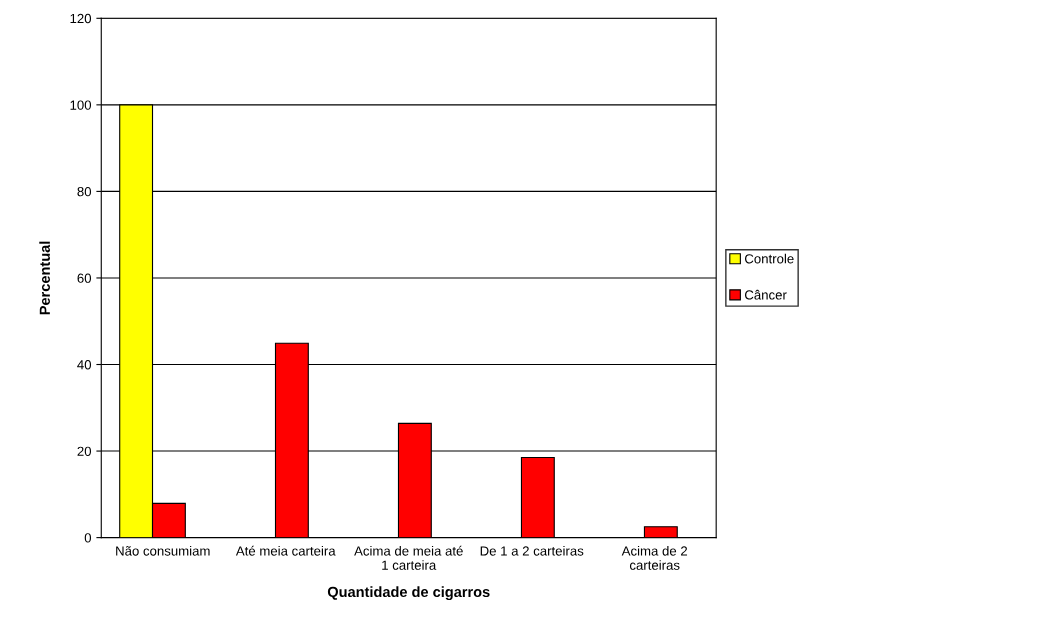  I want to click on x-tick-label: Não consumiam, so click(163, 550).